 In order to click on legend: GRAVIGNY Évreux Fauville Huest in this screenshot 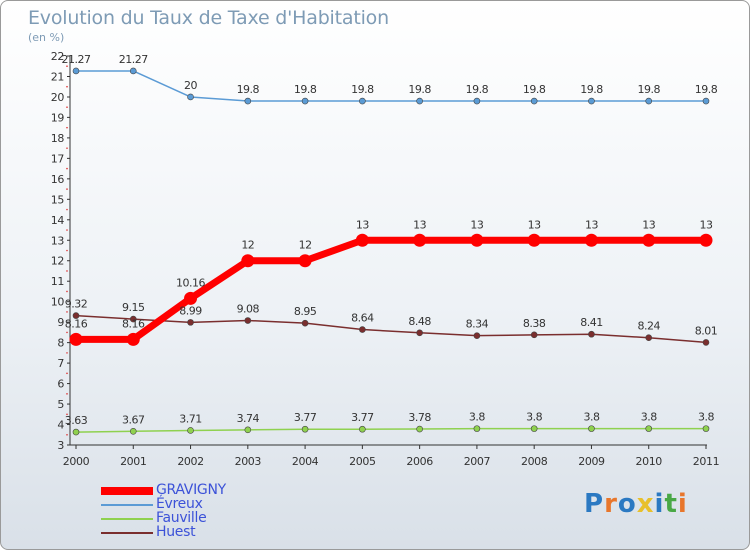, I will do `click(201, 511)`.